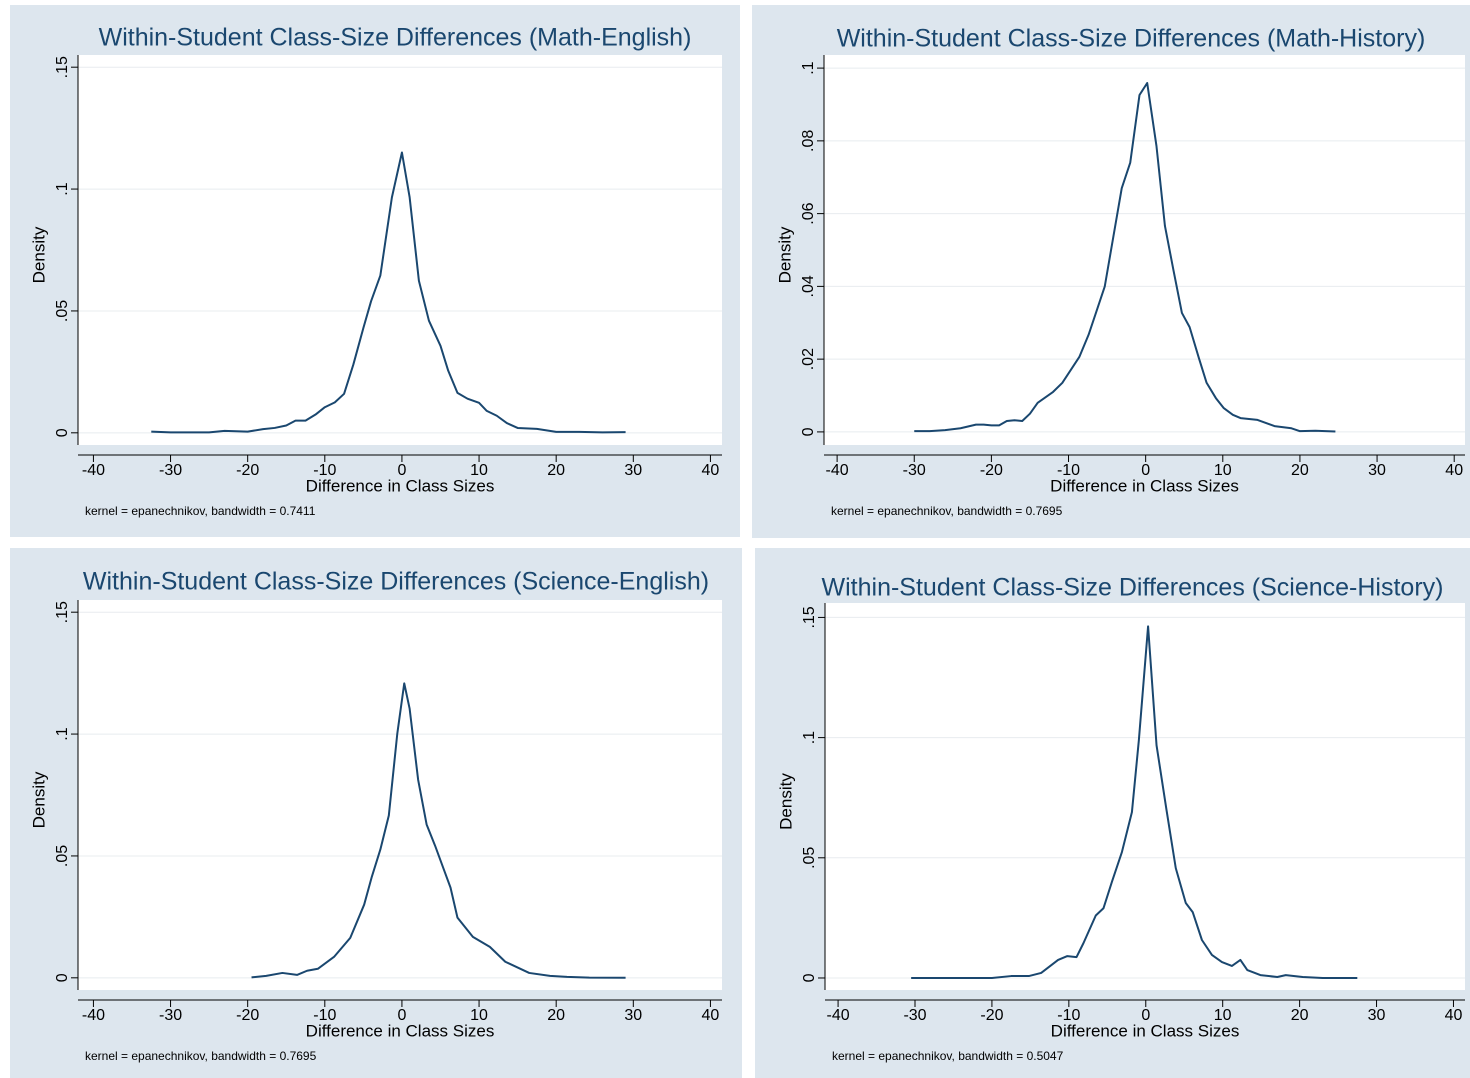 The height and width of the screenshot is (1078, 1470). What do you see at coordinates (808, 286) in the screenshot?
I see `y-tick-label: .04` at bounding box center [808, 286].